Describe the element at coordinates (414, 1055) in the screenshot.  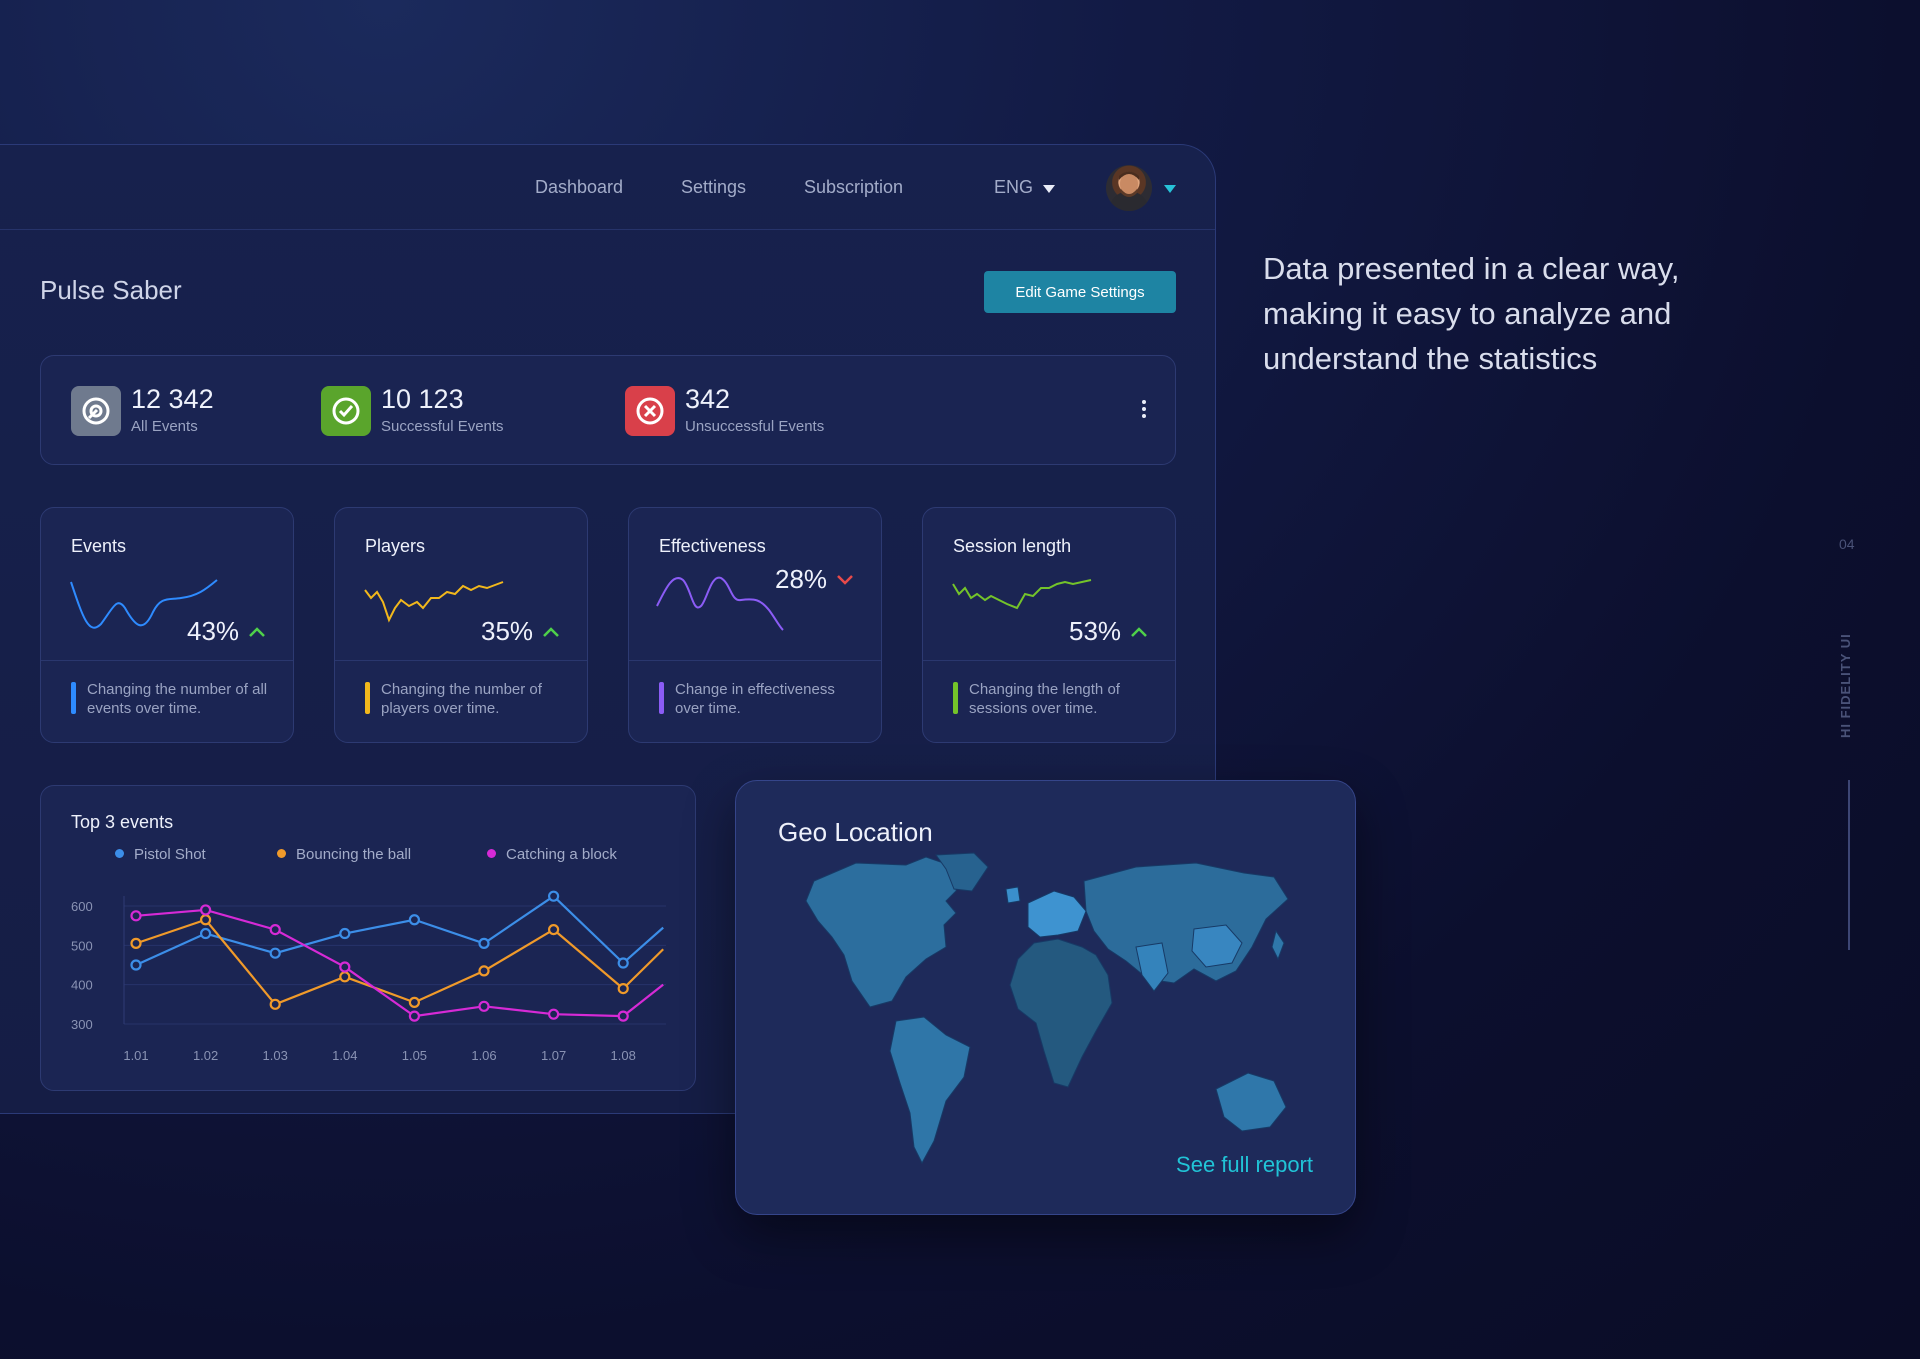
I see `x-tick-label: 1.05` at that location.